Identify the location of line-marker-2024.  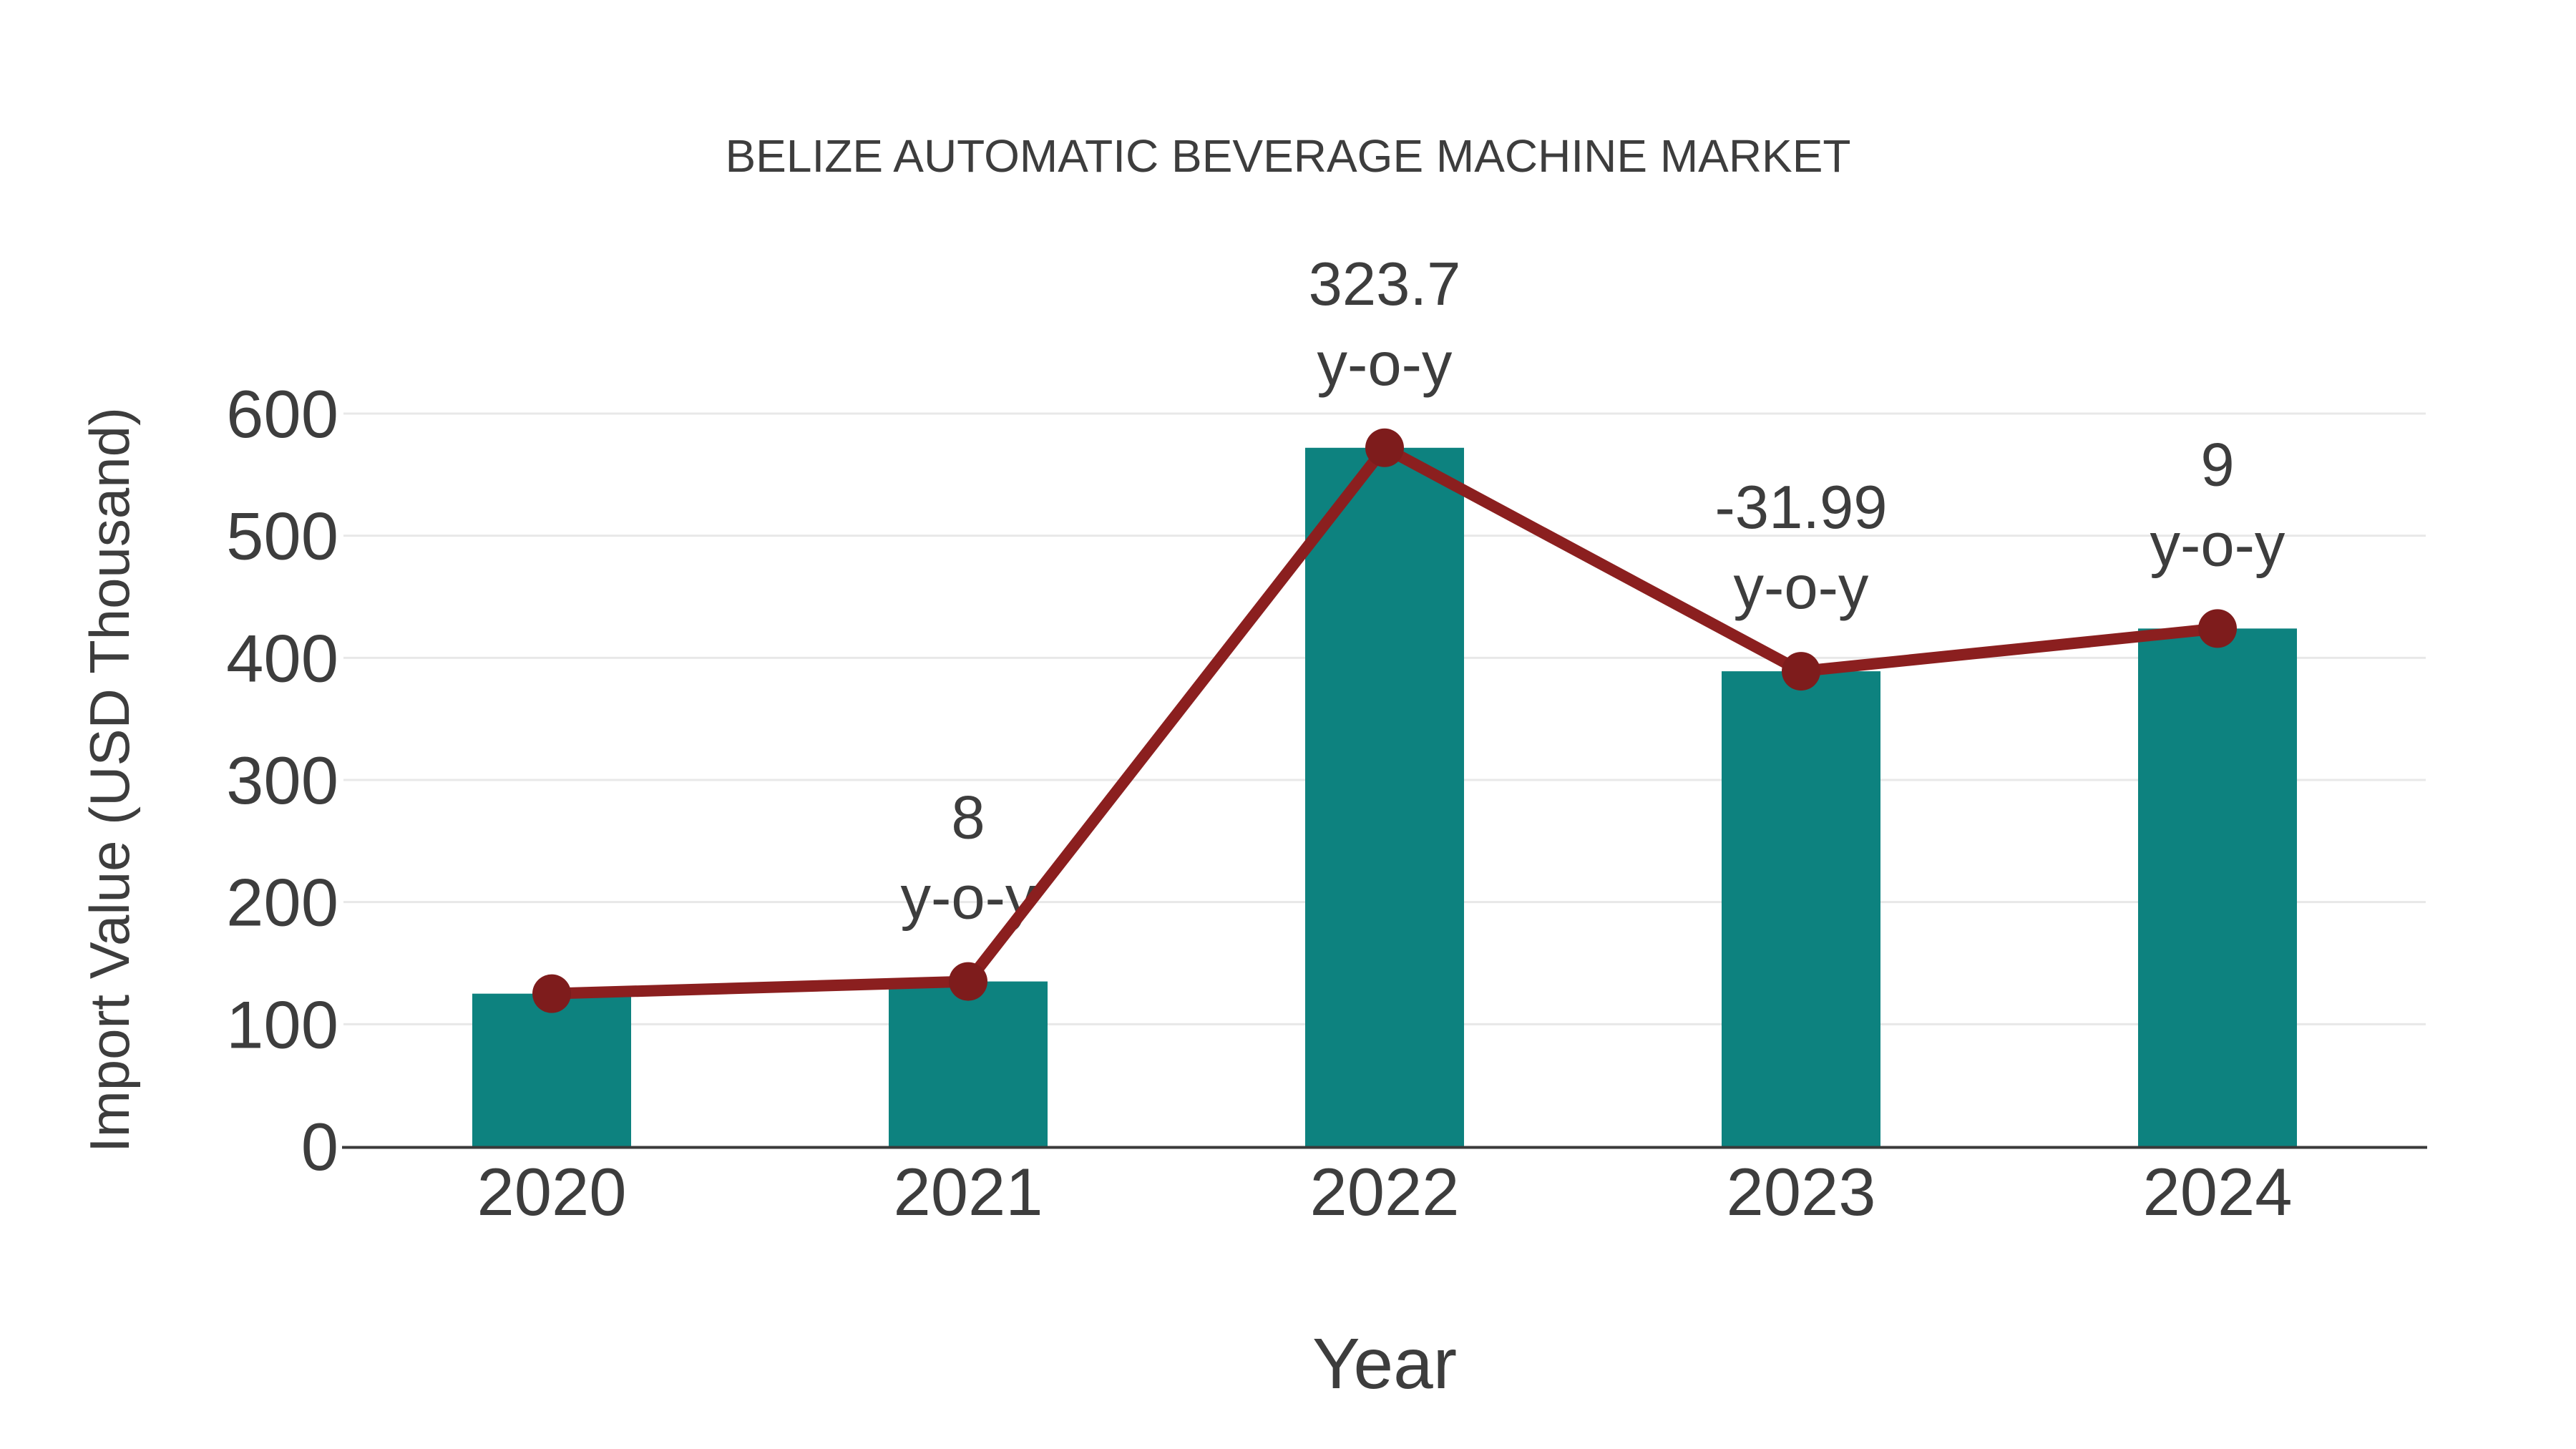
(2217, 628).